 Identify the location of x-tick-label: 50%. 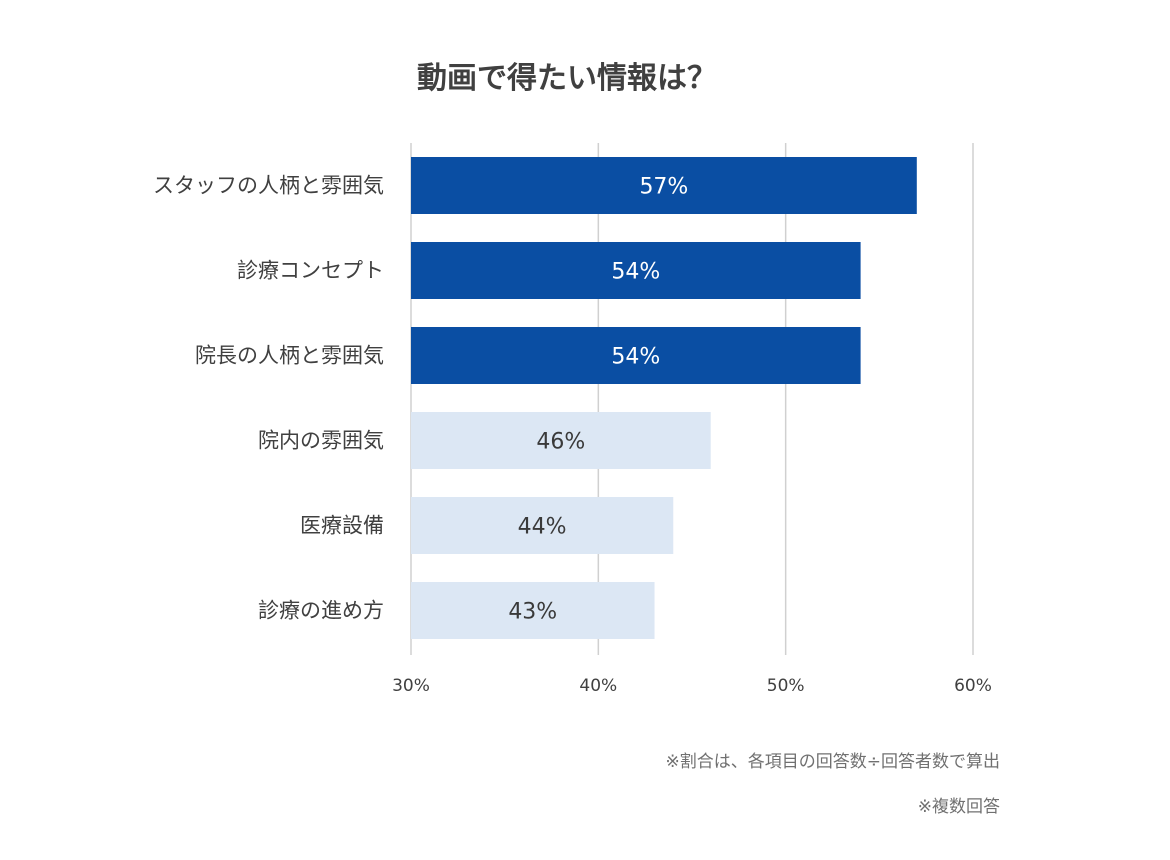
(786, 686).